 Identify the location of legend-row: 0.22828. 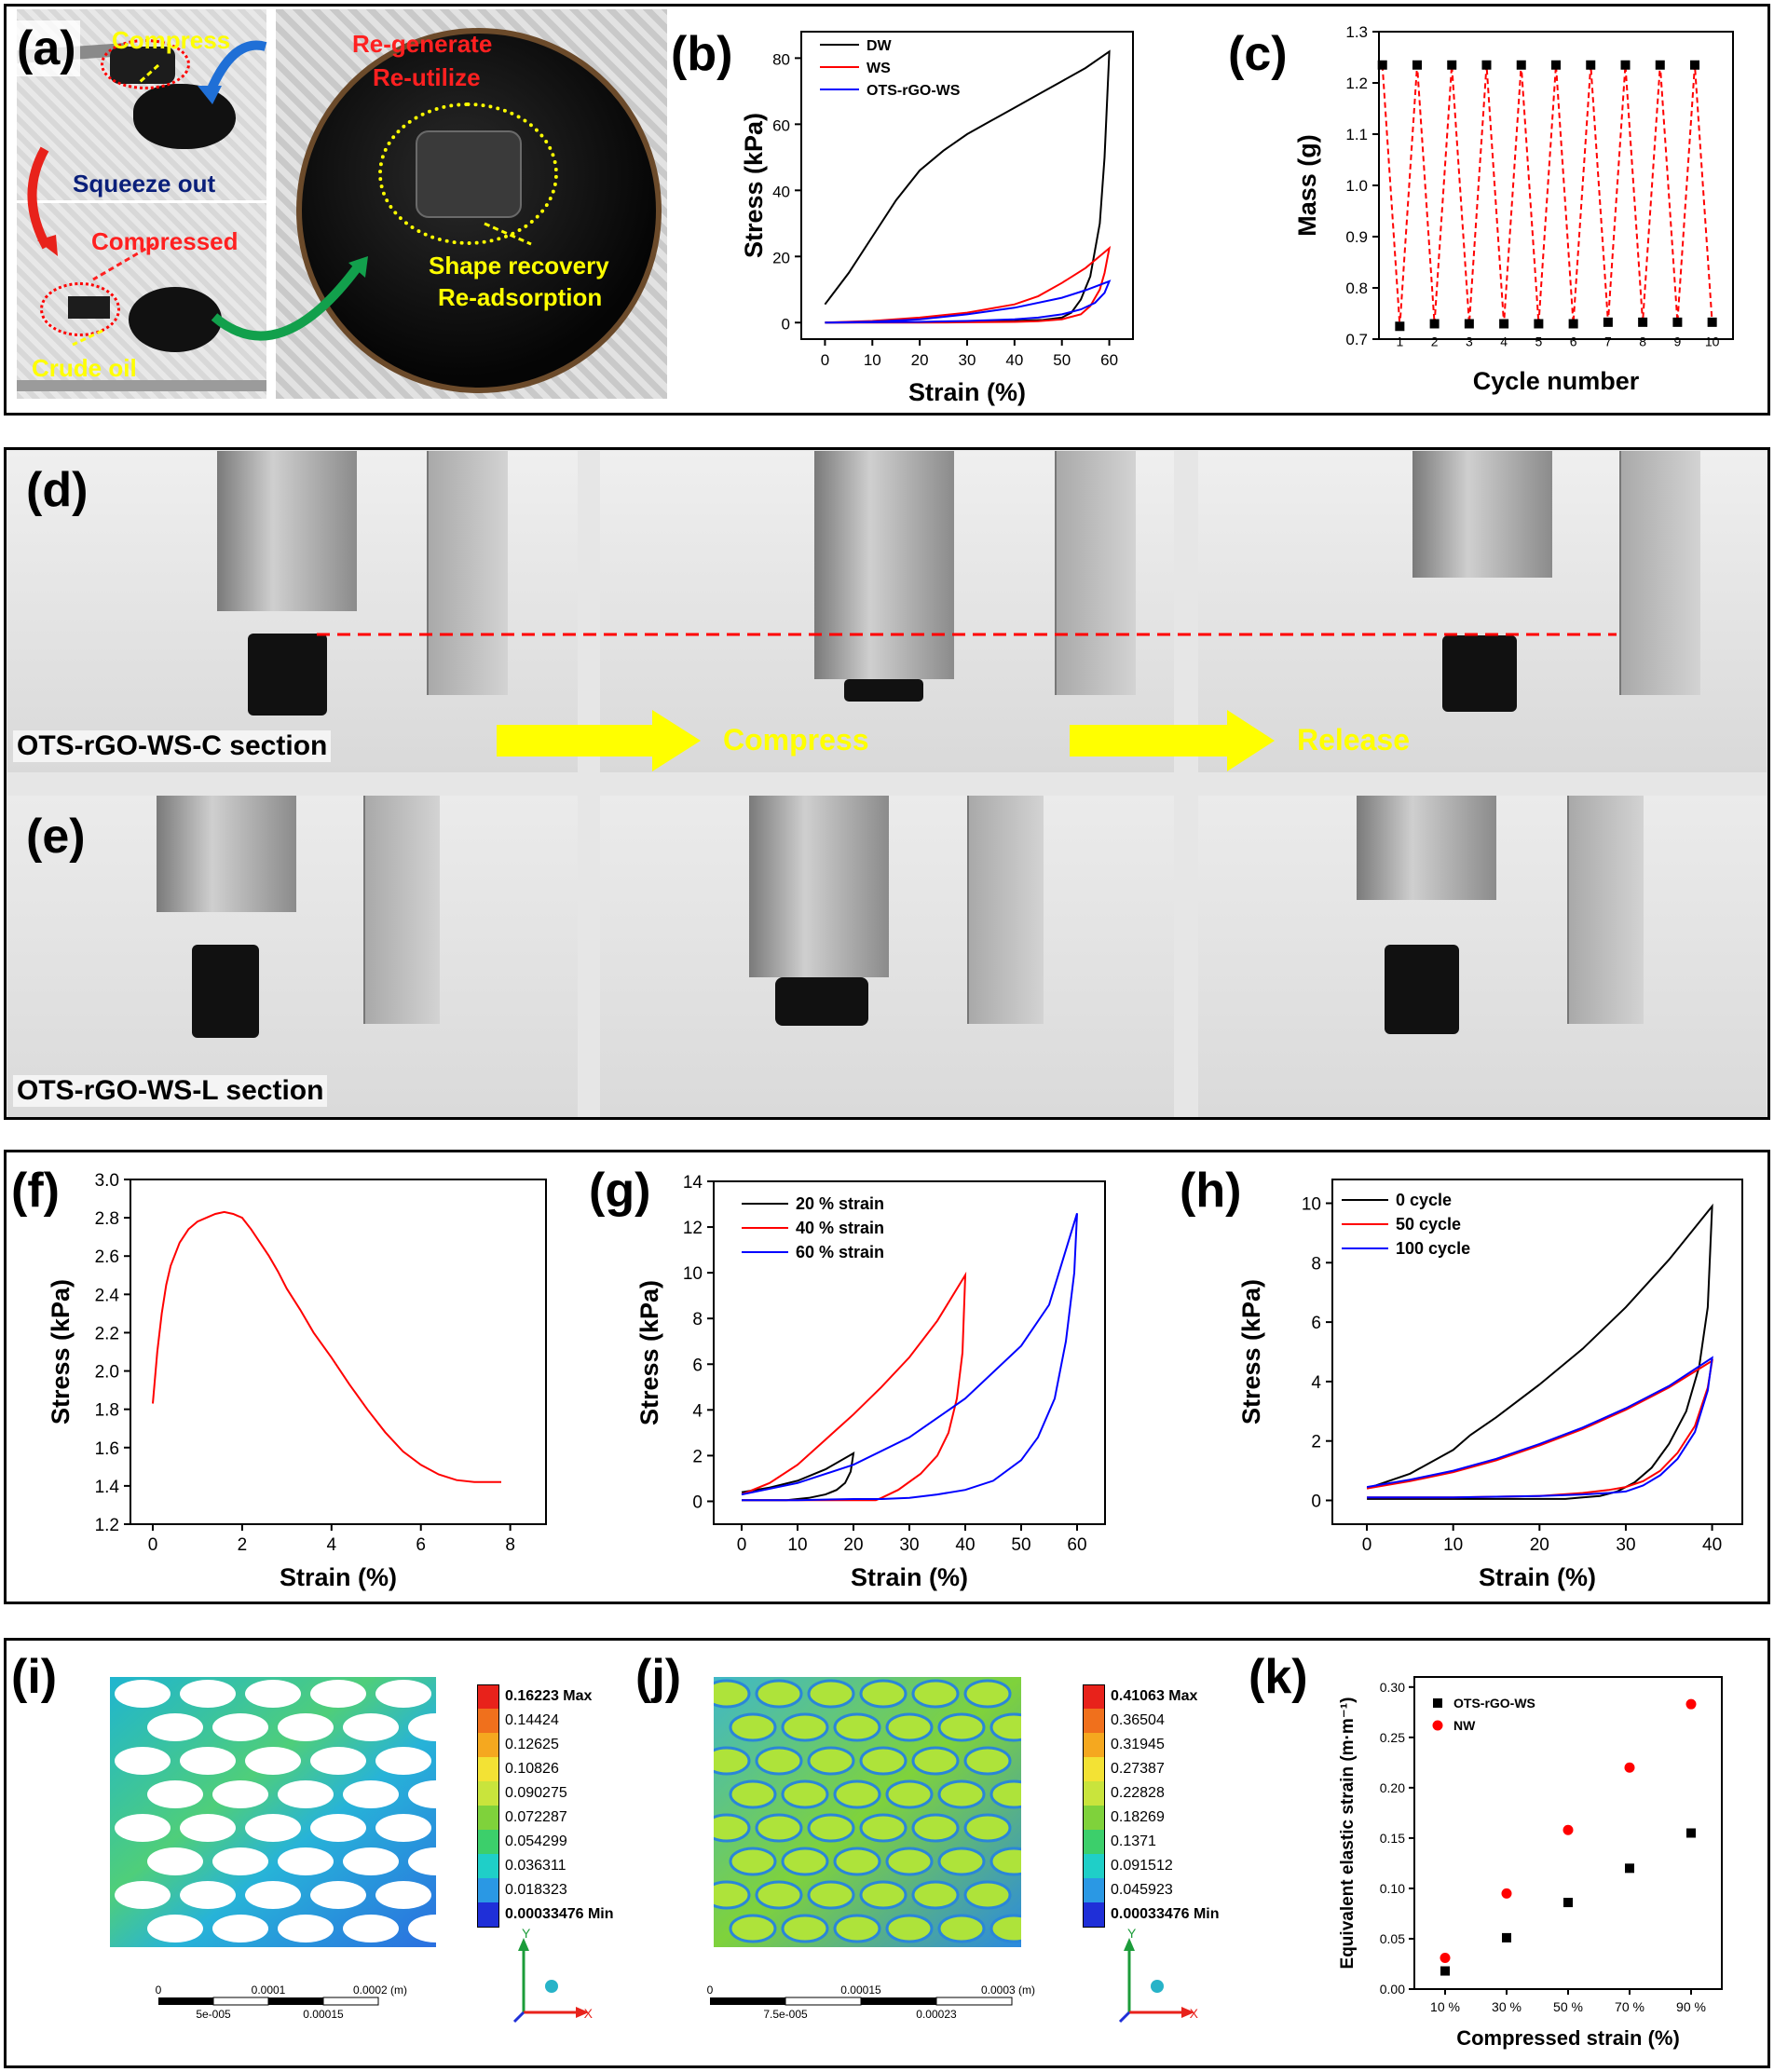
(1158, 1793).